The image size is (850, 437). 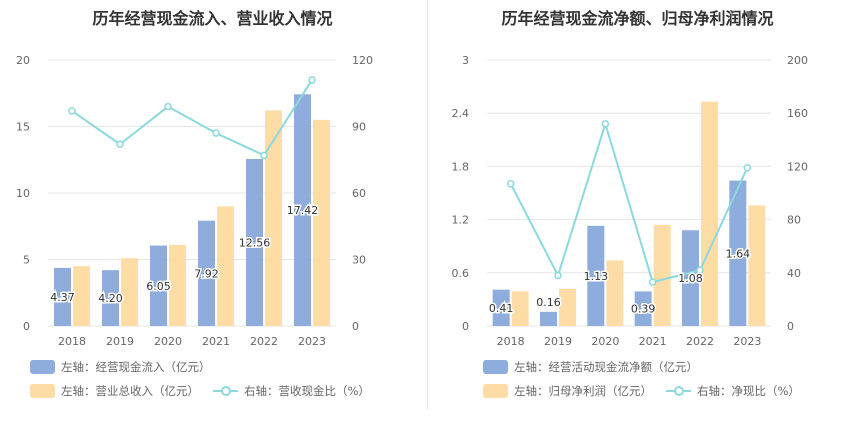 What do you see at coordinates (797, 113) in the screenshot?
I see `y-tick-right: 160` at bounding box center [797, 113].